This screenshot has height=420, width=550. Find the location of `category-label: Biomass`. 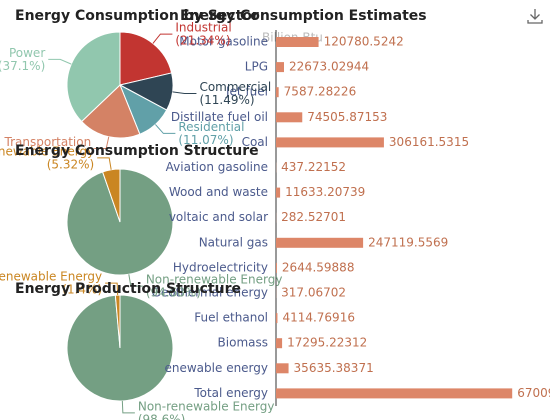

category-label: Biomass is located at coordinates (243, 343).